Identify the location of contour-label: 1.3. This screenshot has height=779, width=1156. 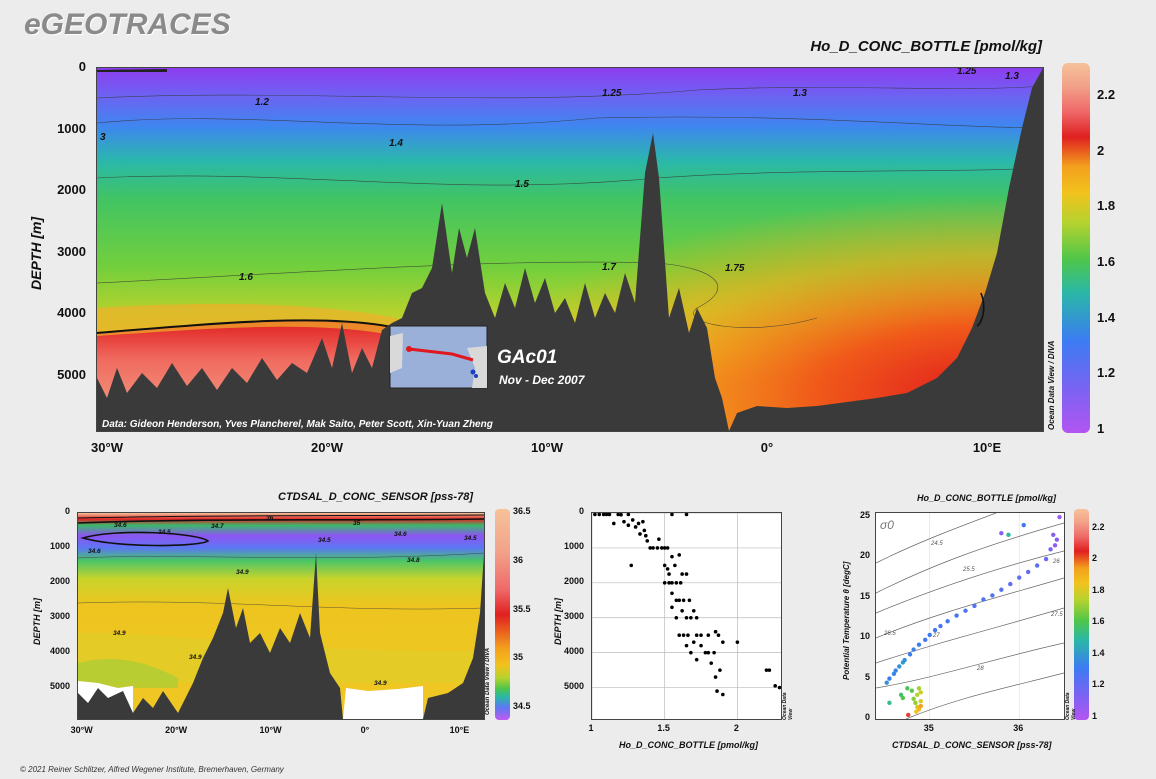
(800, 93).